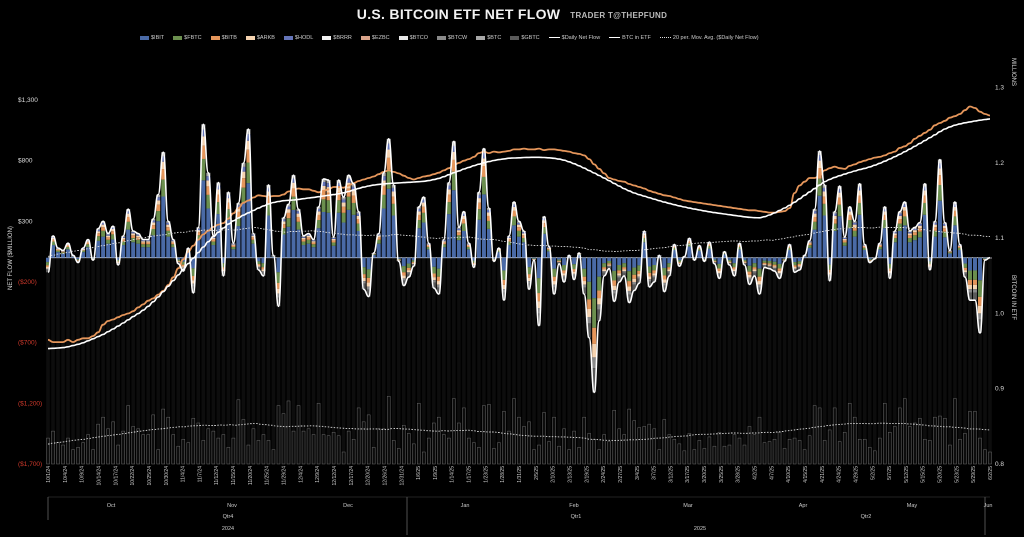 Image resolution: width=1024 pixels, height=537 pixels. Describe the element at coordinates (576, 517) in the screenshot. I see `quarter-label: Qtr1` at that location.